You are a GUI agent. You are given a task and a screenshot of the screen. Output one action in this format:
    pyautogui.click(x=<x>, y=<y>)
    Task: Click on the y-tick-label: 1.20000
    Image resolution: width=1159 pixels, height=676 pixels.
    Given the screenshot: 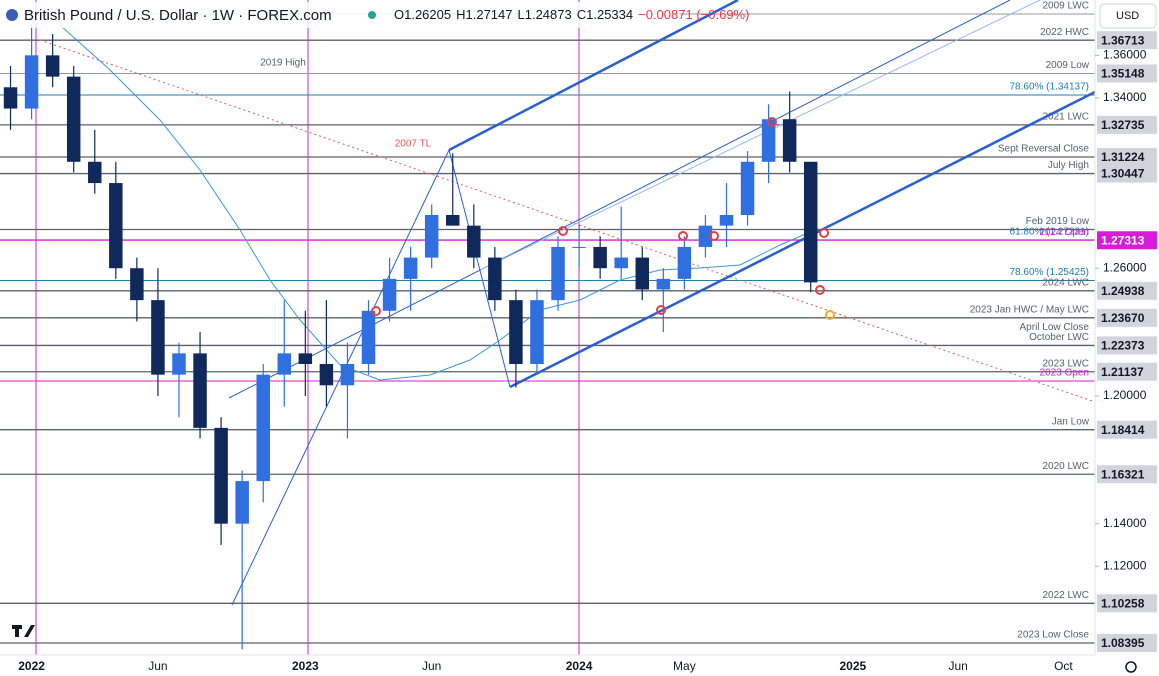 What is the action you would take?
    pyautogui.click(x=1125, y=395)
    